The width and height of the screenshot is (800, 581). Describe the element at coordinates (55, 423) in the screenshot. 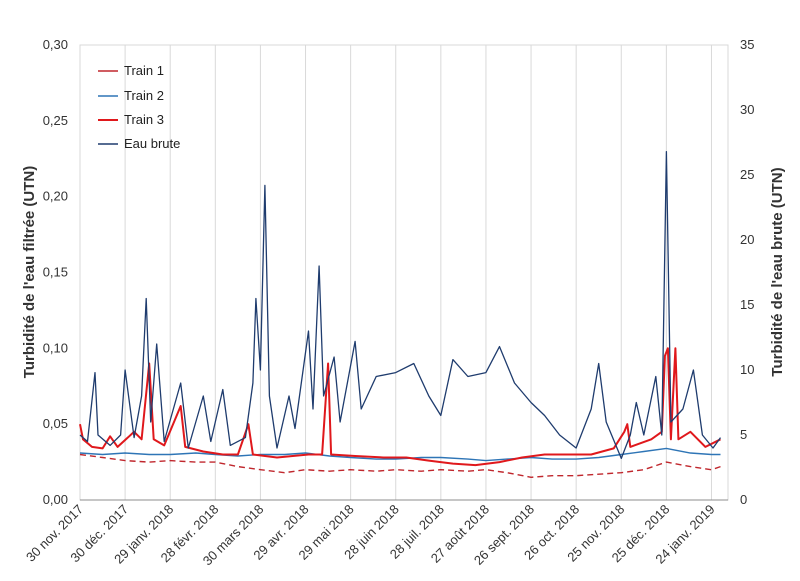

I see `y-tick-label: 0,05` at that location.